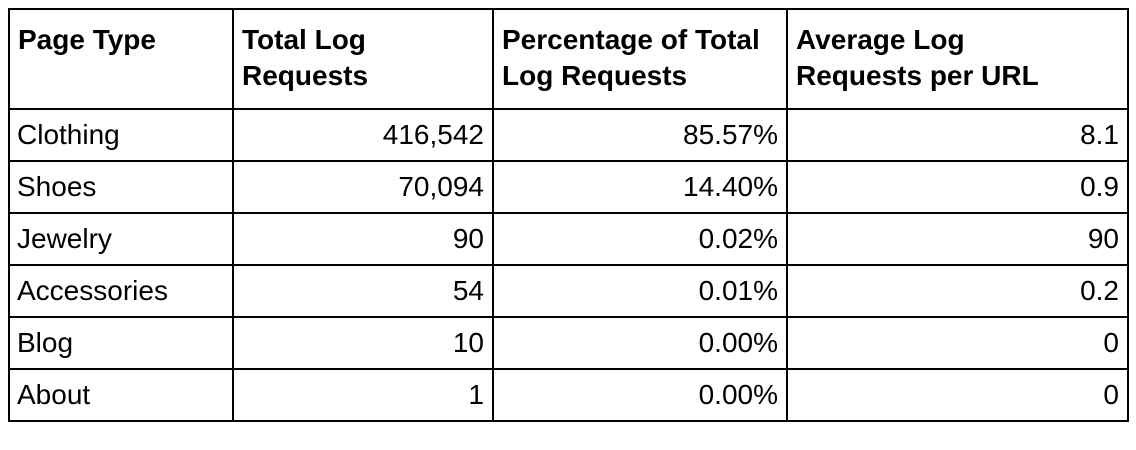 The width and height of the screenshot is (1136, 450). Describe the element at coordinates (121, 187) in the screenshot. I see `cell-page-type: Shoes` at that location.